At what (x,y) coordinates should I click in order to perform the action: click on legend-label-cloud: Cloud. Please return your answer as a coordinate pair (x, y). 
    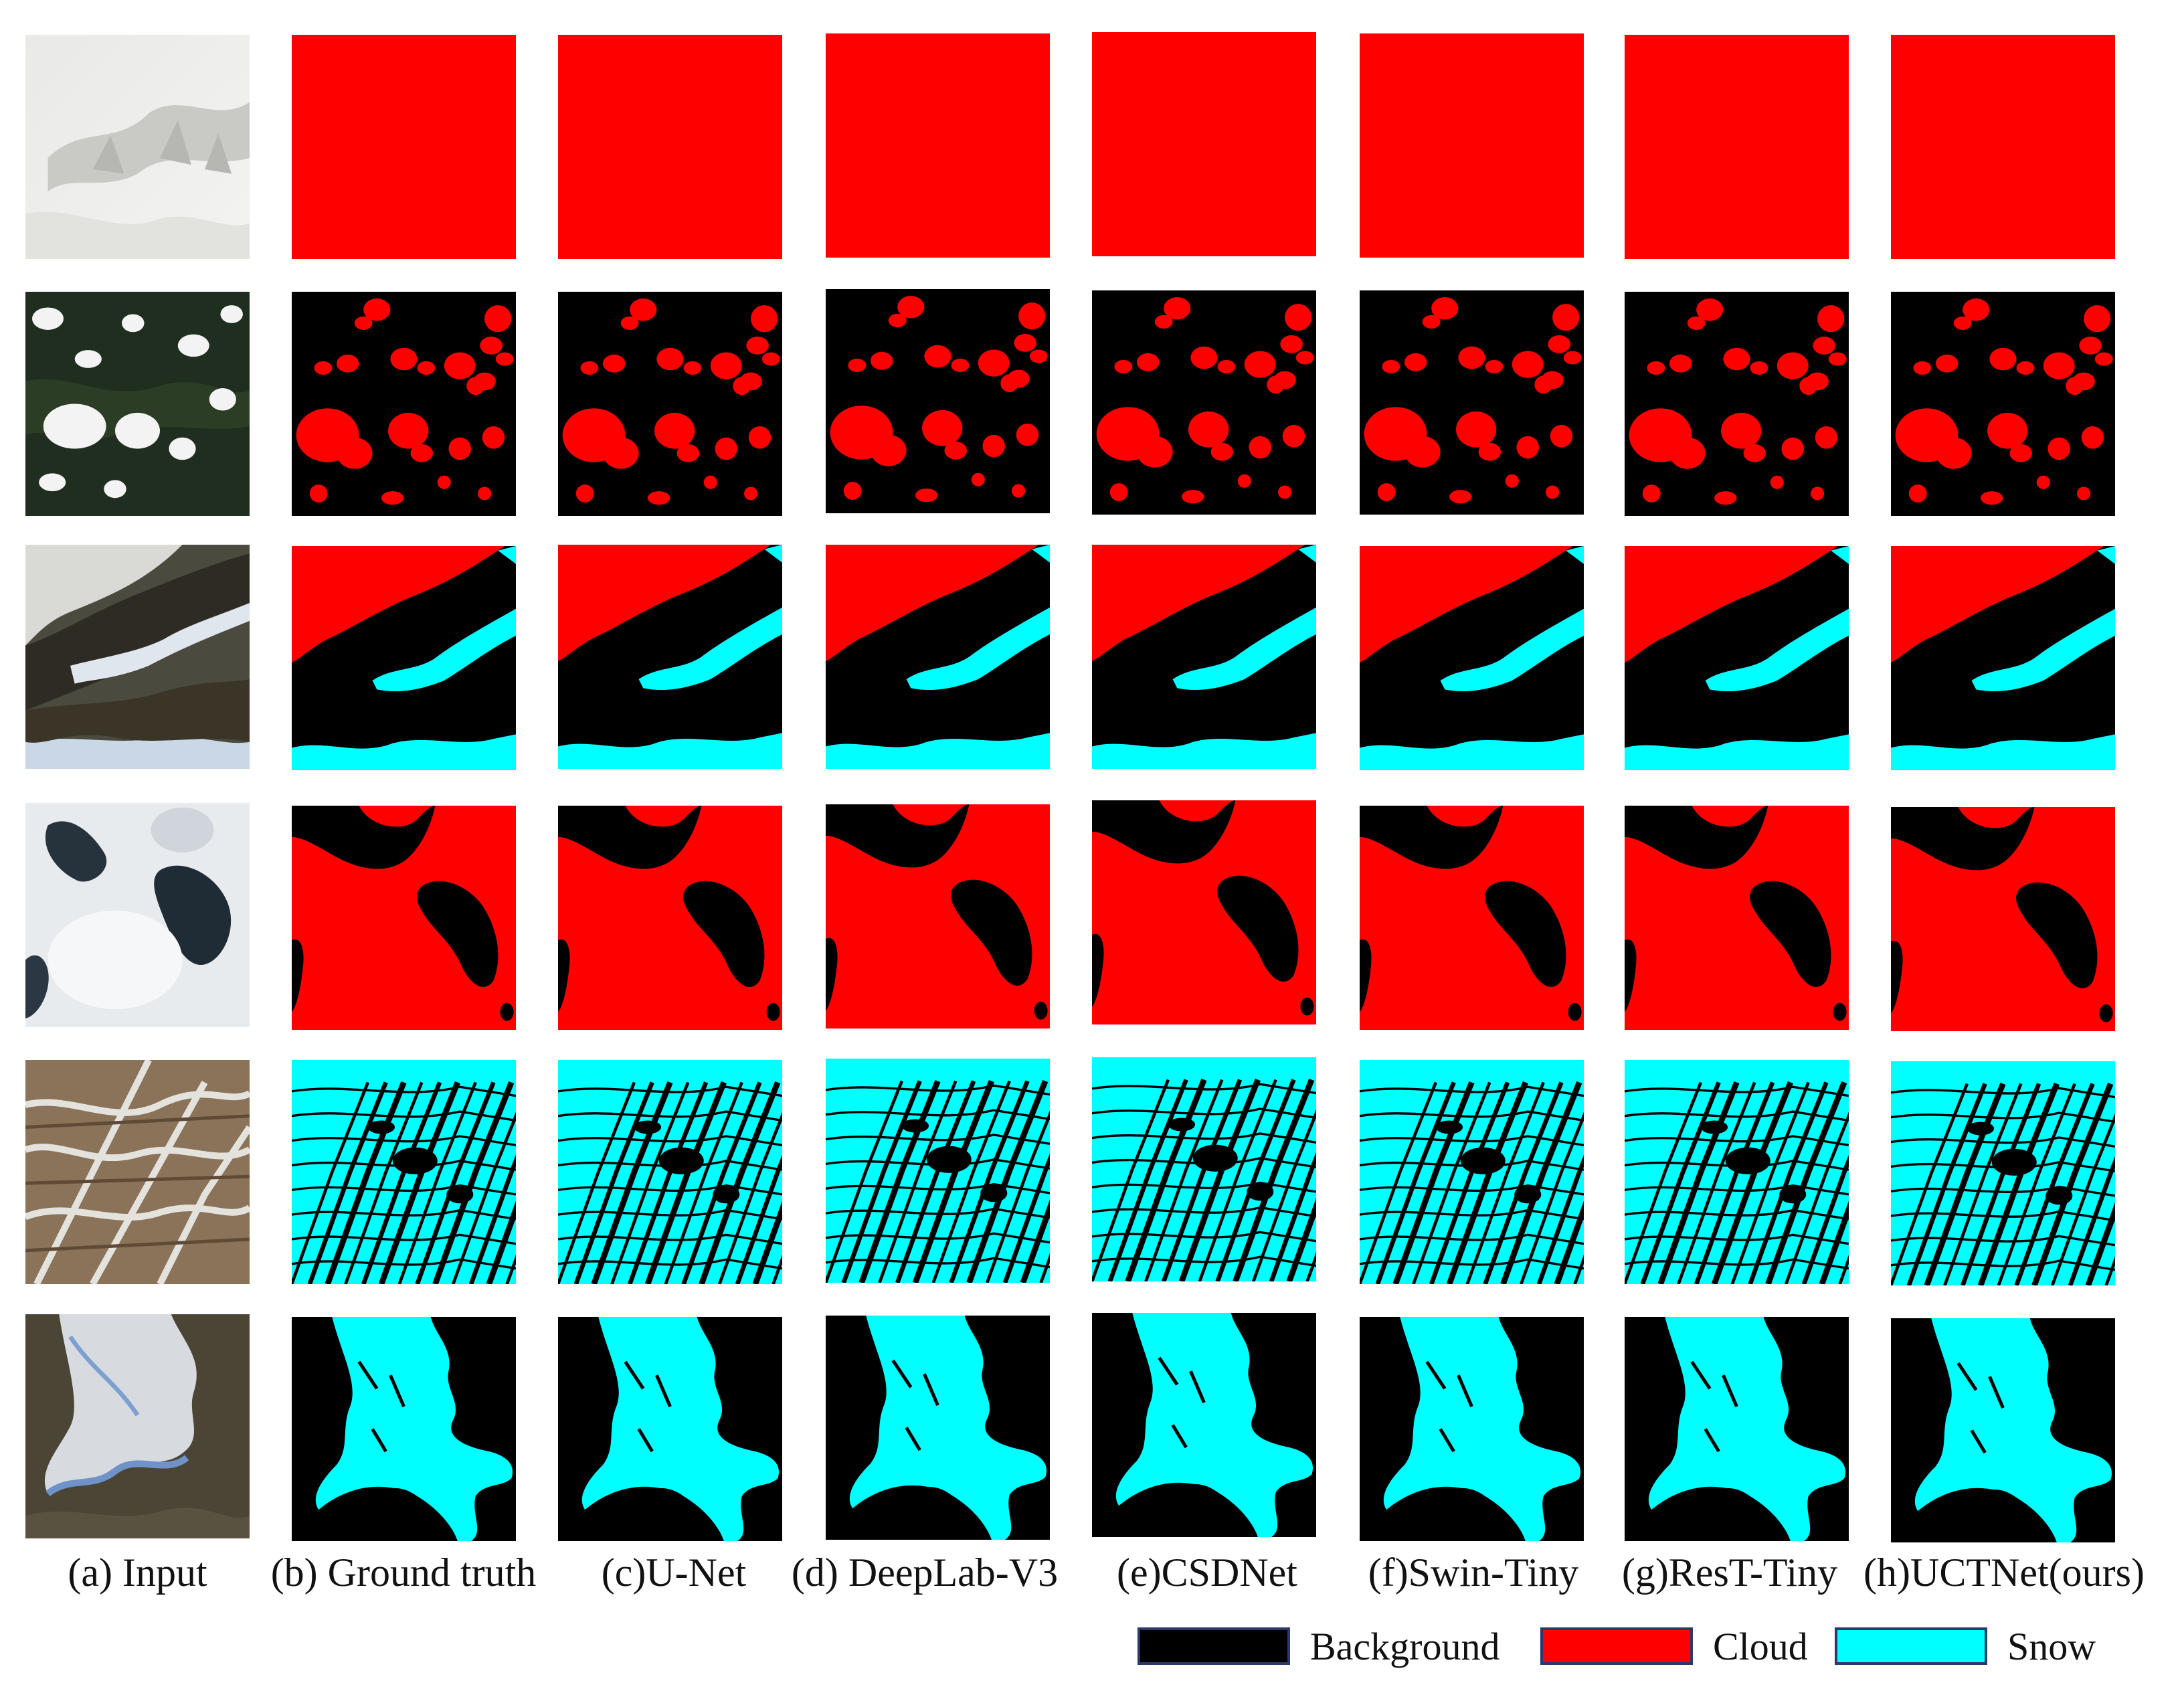
    Looking at the image, I should click on (1760, 1646).